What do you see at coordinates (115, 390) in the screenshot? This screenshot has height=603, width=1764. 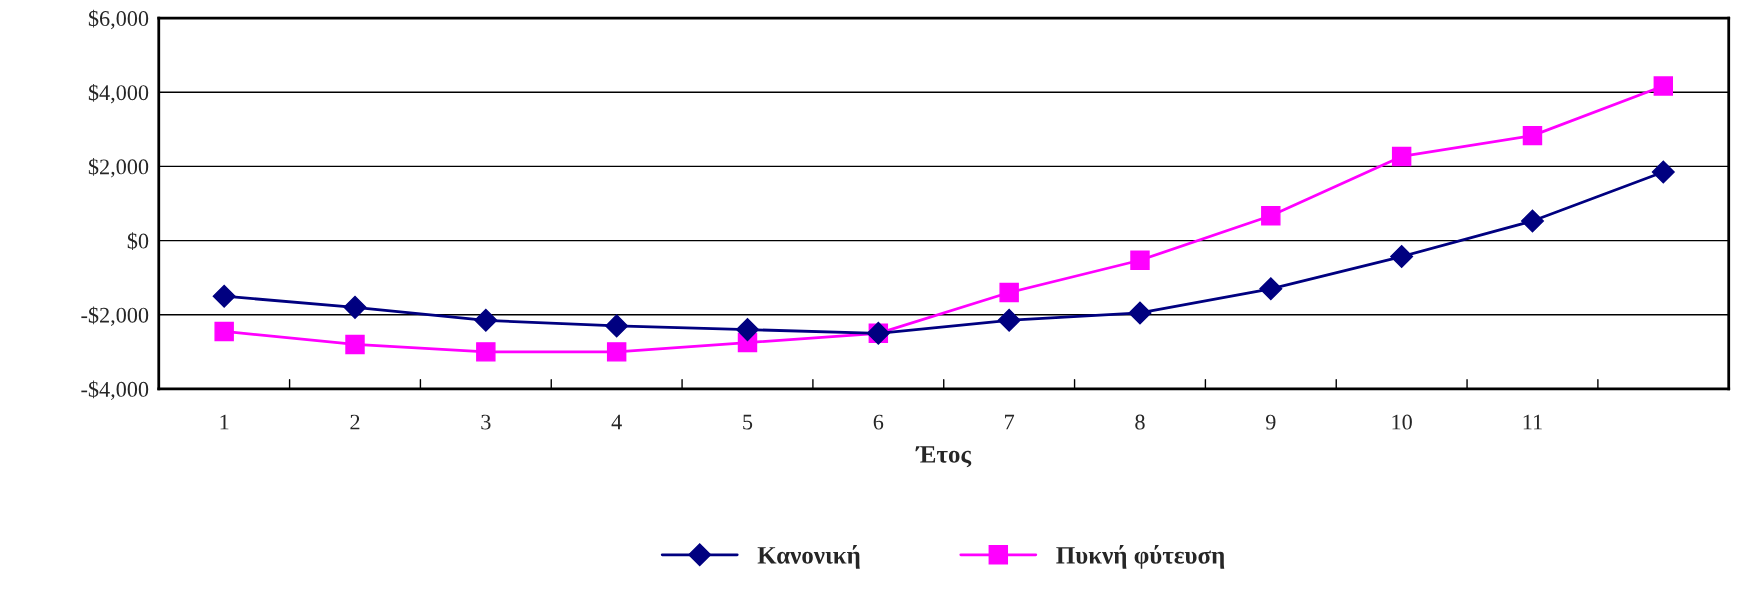 I see `y-tick-label: -$4,000` at bounding box center [115, 390].